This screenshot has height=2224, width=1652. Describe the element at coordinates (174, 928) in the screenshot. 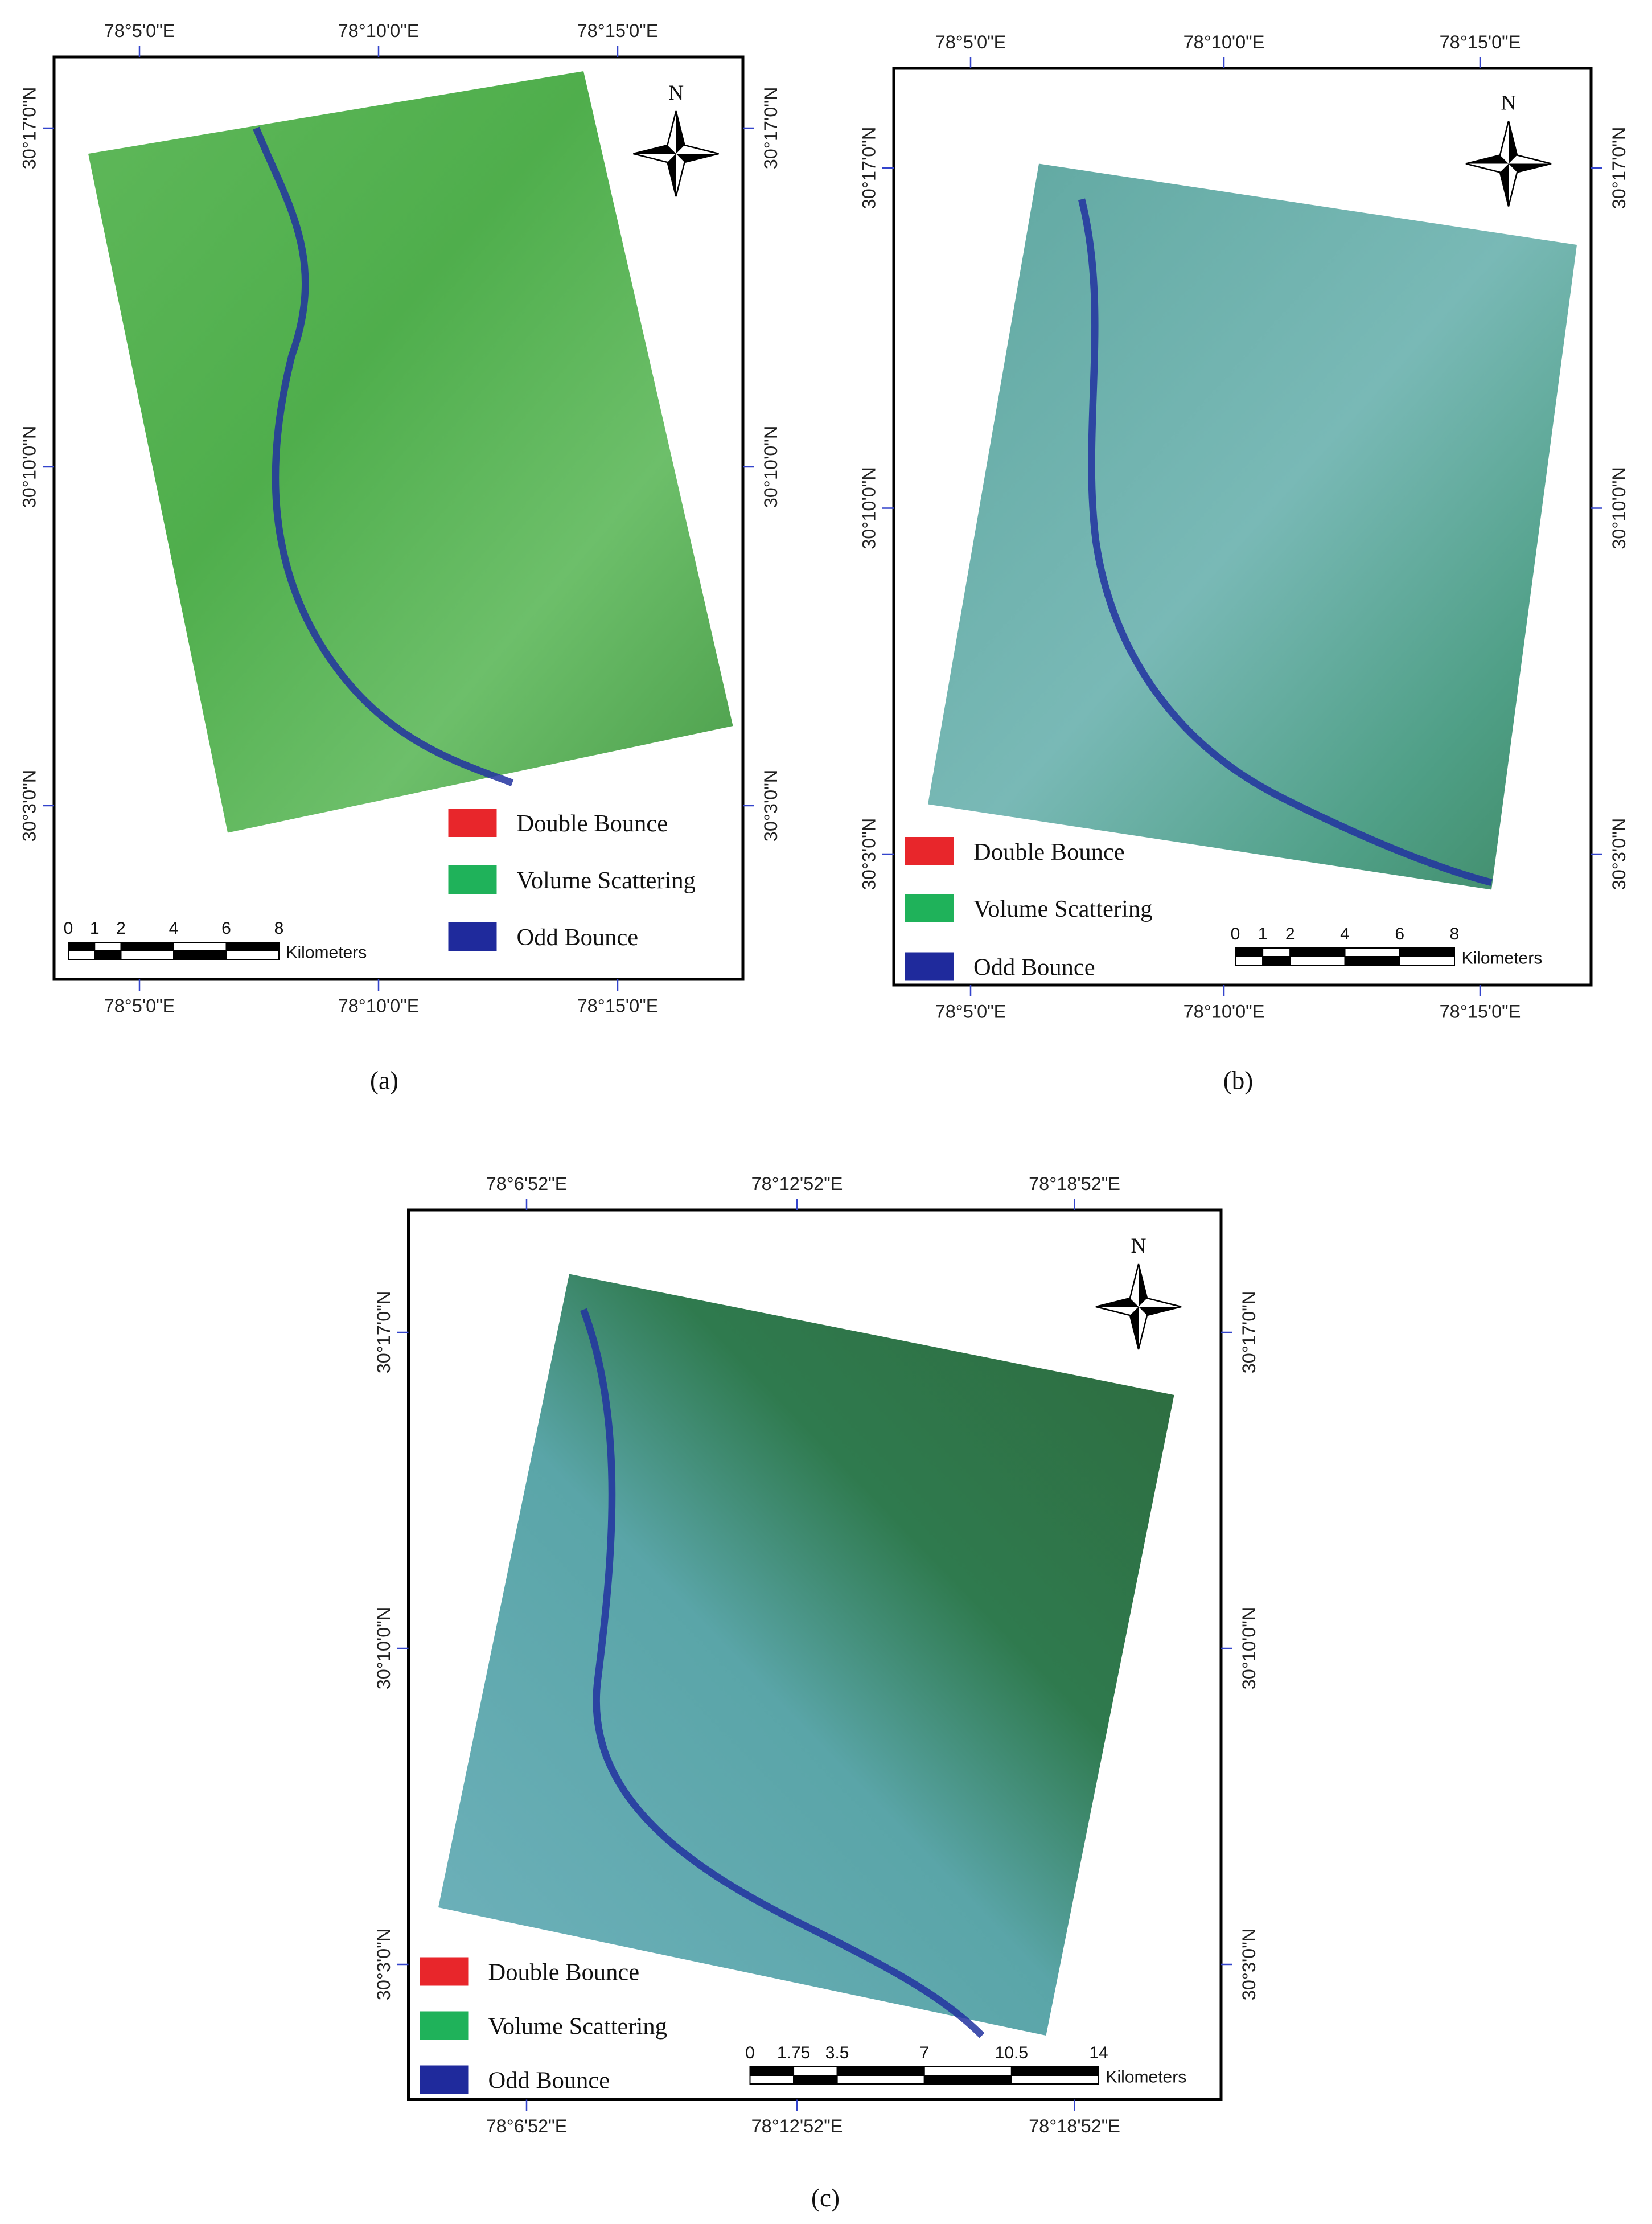

I see `scale-tick-label: 4` at that location.